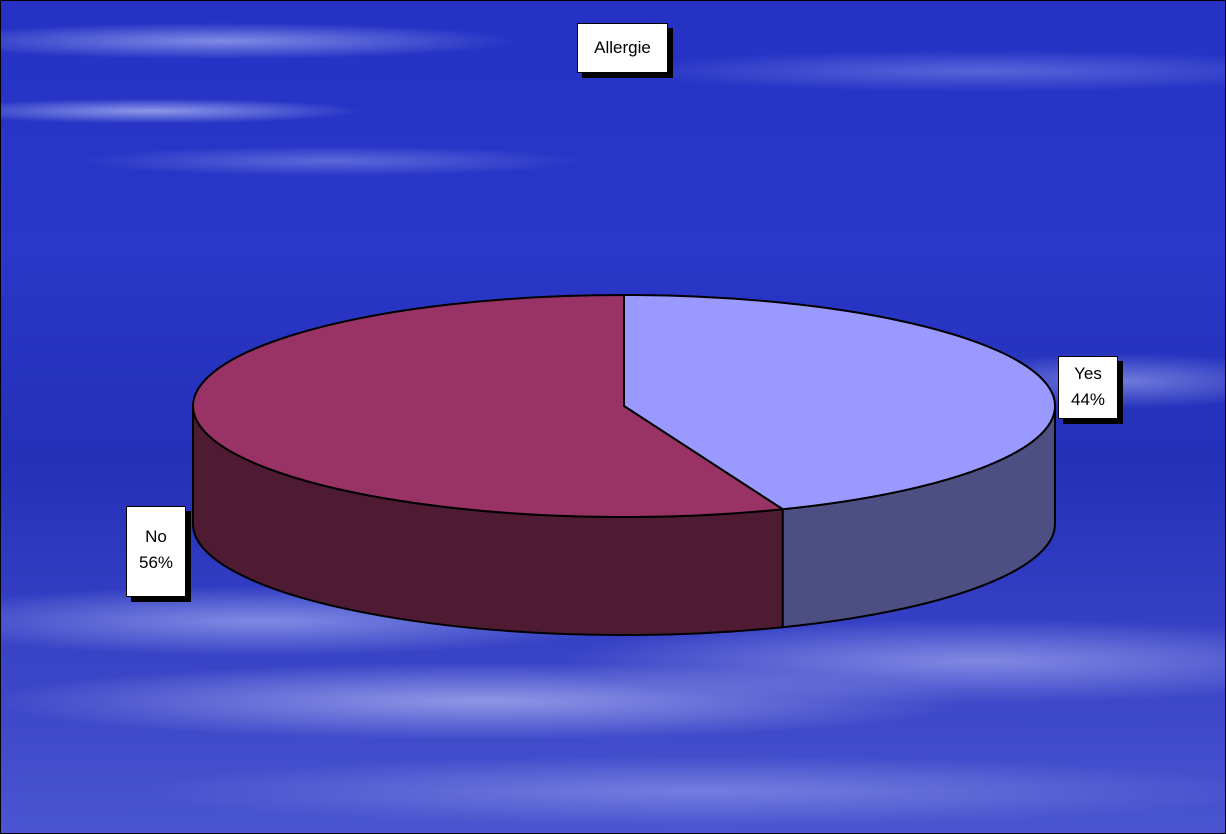  Describe the element at coordinates (1088, 387) in the screenshot. I see `slice-label-yes: Yes 44%` at that location.